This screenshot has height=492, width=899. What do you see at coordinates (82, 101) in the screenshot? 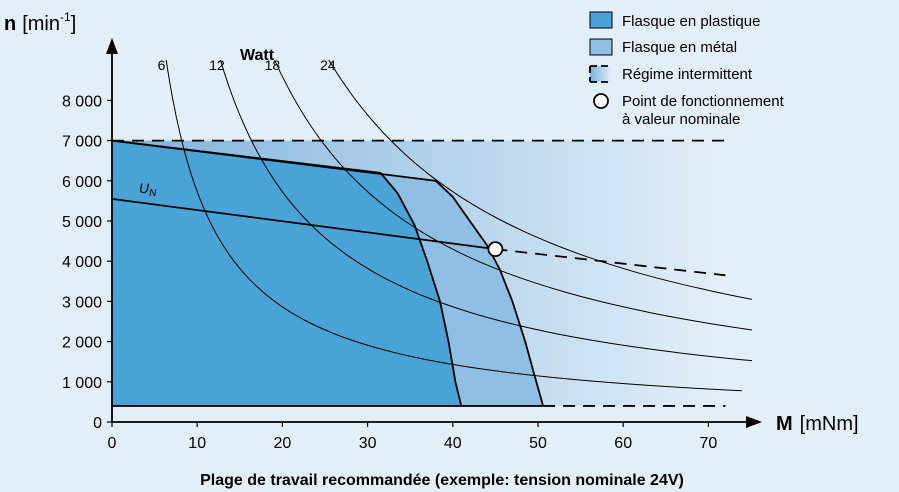
I see `y-tick-label-8000: 8 000` at bounding box center [82, 101].